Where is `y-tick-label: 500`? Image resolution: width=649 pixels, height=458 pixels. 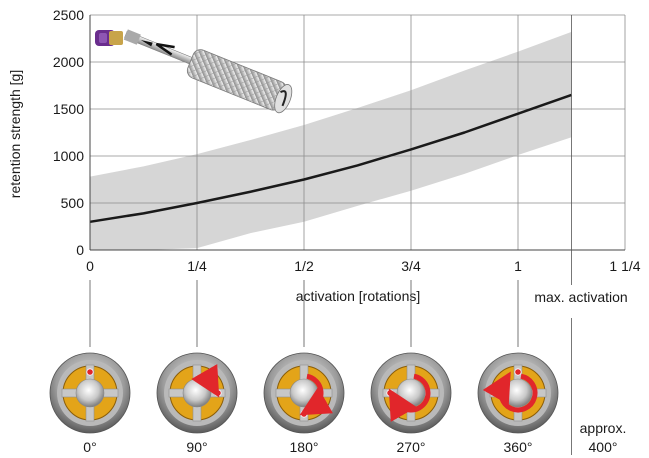
y-tick-label: 500 is located at coordinates (73, 203).